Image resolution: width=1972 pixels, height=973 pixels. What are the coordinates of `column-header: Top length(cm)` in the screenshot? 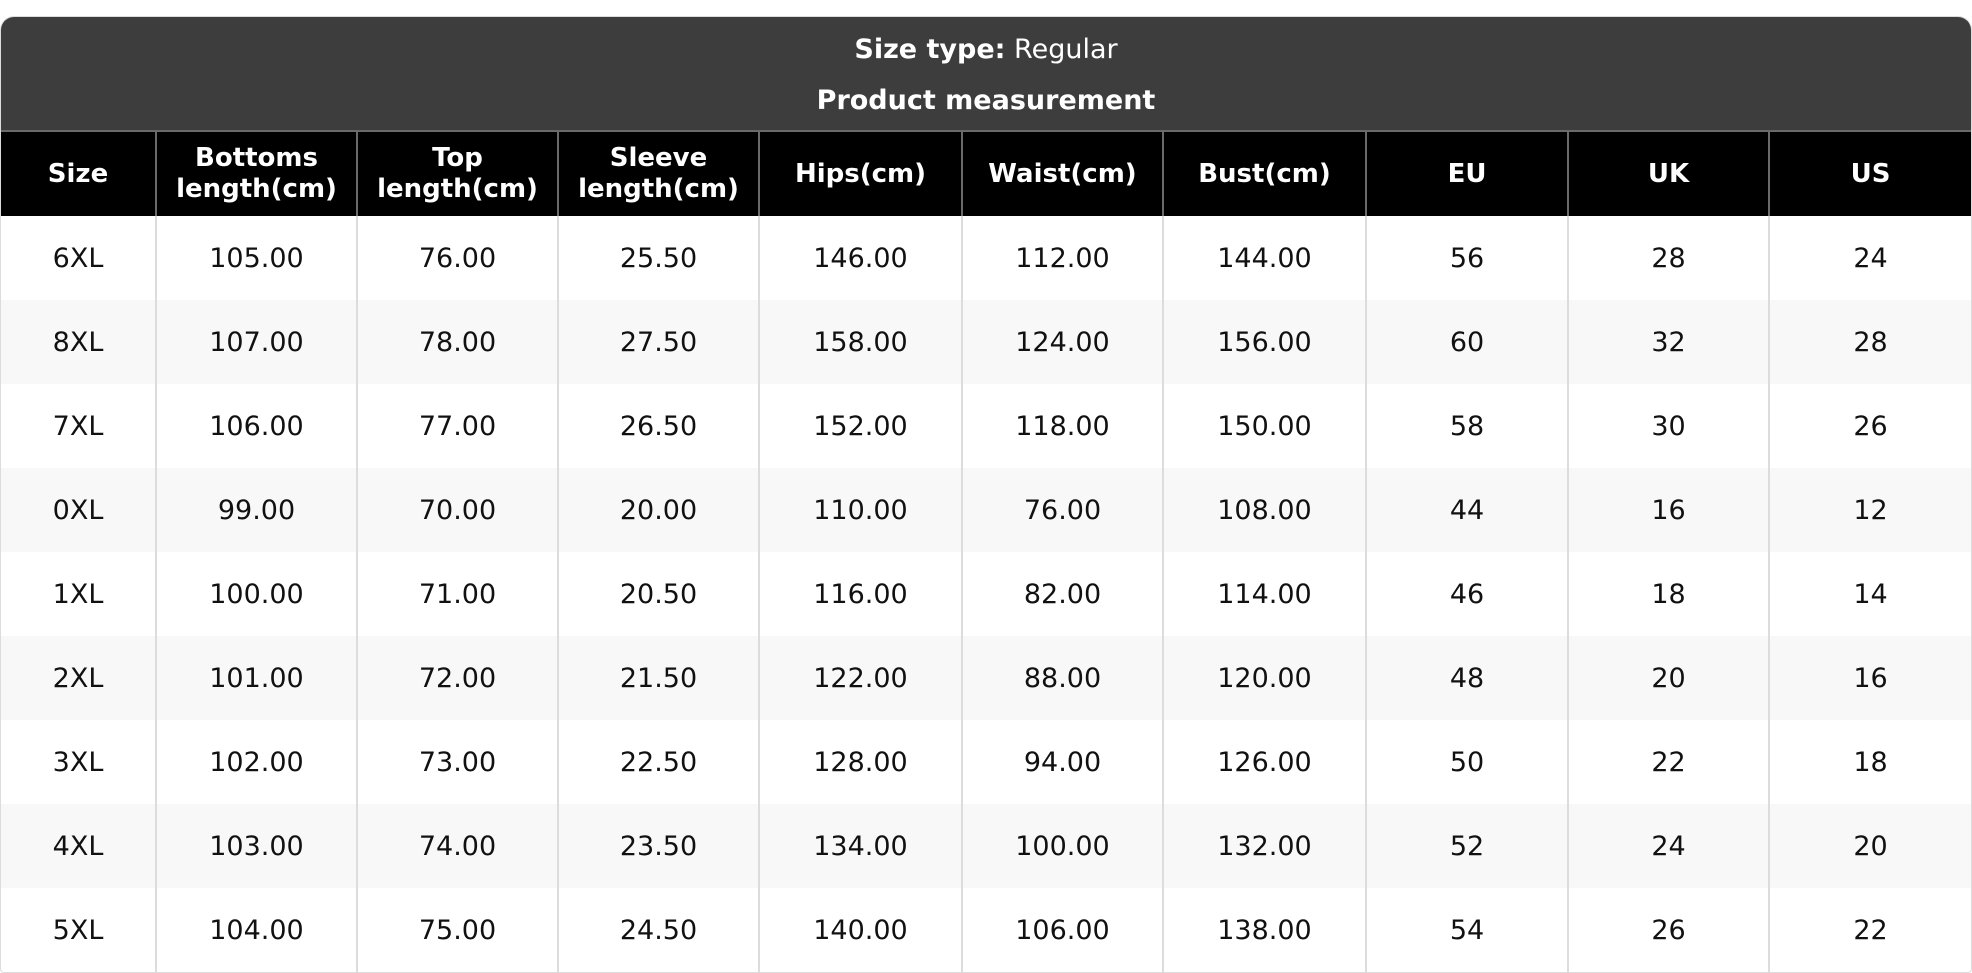 It's located at (457, 173).